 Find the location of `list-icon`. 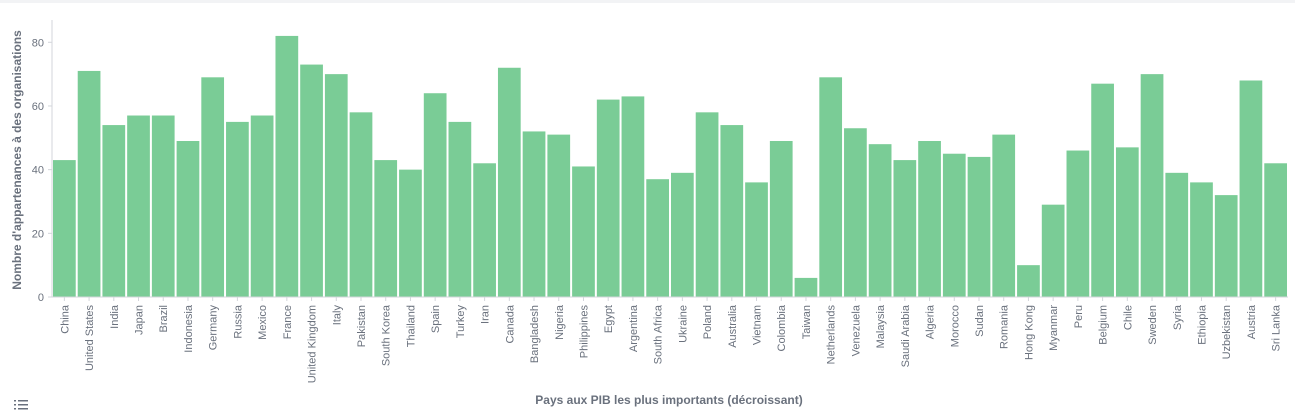

list-icon is located at coordinates (21, 405).